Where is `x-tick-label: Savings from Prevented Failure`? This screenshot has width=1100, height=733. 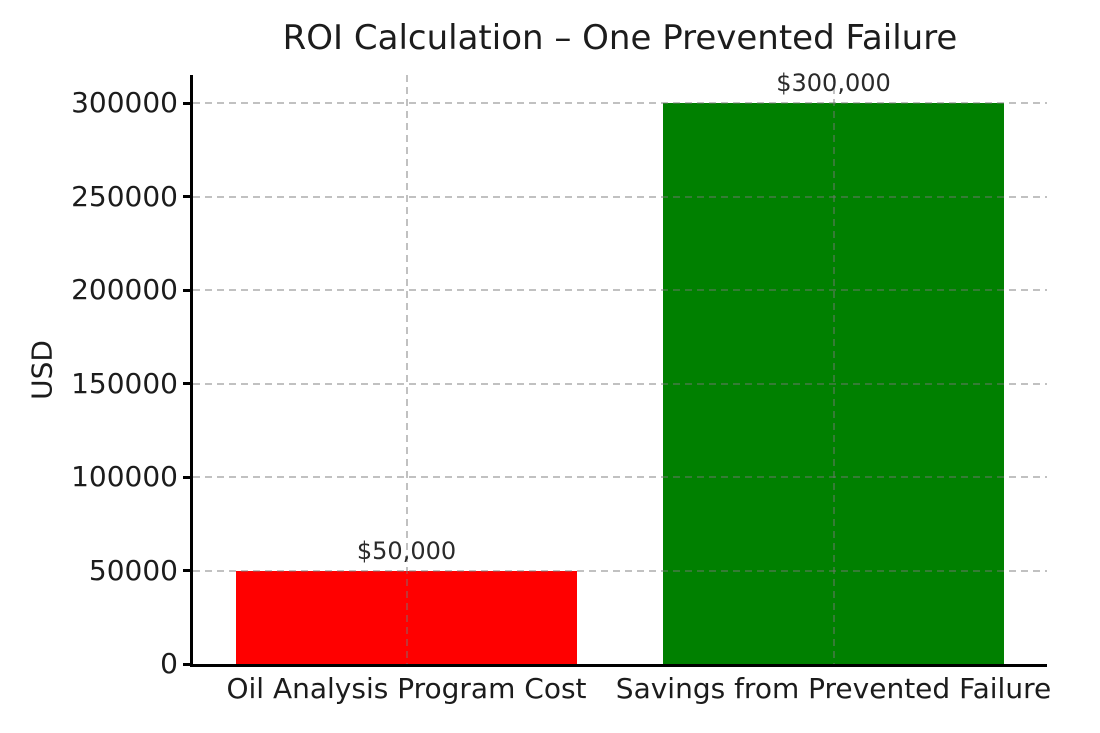 x-tick-label: Savings from Prevented Failure is located at coordinates (833, 688).